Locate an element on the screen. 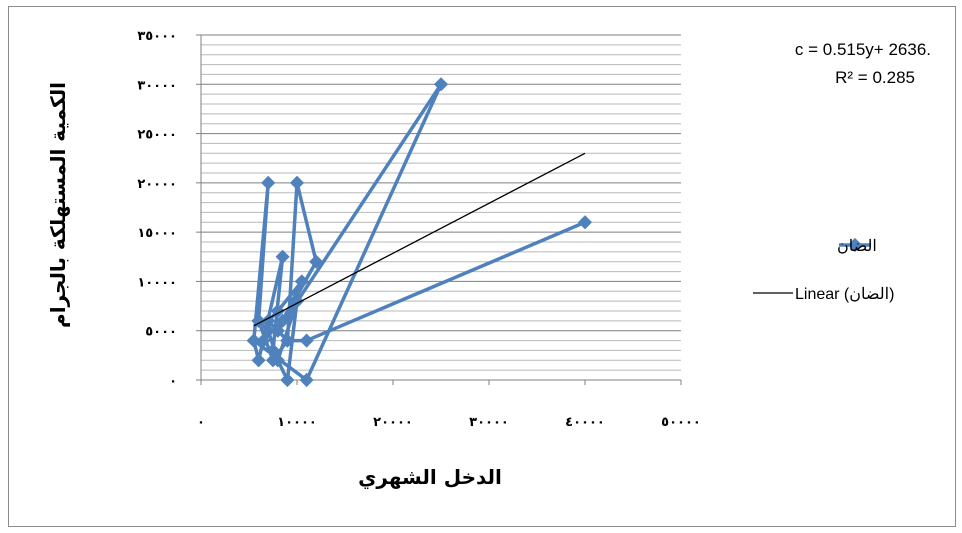  legend-series-marker is located at coordinates (855, 245).